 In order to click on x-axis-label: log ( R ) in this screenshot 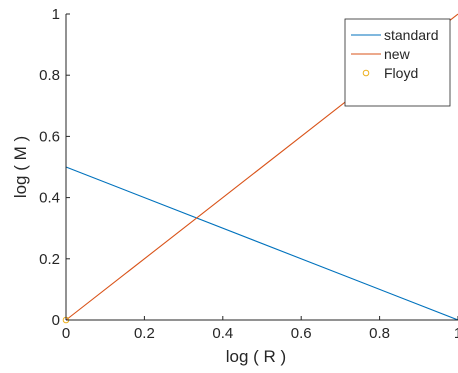, I will do `click(256, 356)`.